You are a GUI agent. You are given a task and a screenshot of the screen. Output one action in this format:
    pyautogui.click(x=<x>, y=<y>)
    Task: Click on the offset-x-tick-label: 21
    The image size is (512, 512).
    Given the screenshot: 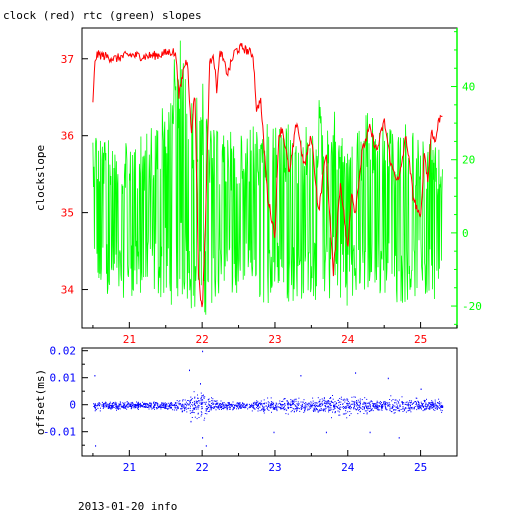 What is the action you would take?
    pyautogui.click(x=129, y=467)
    